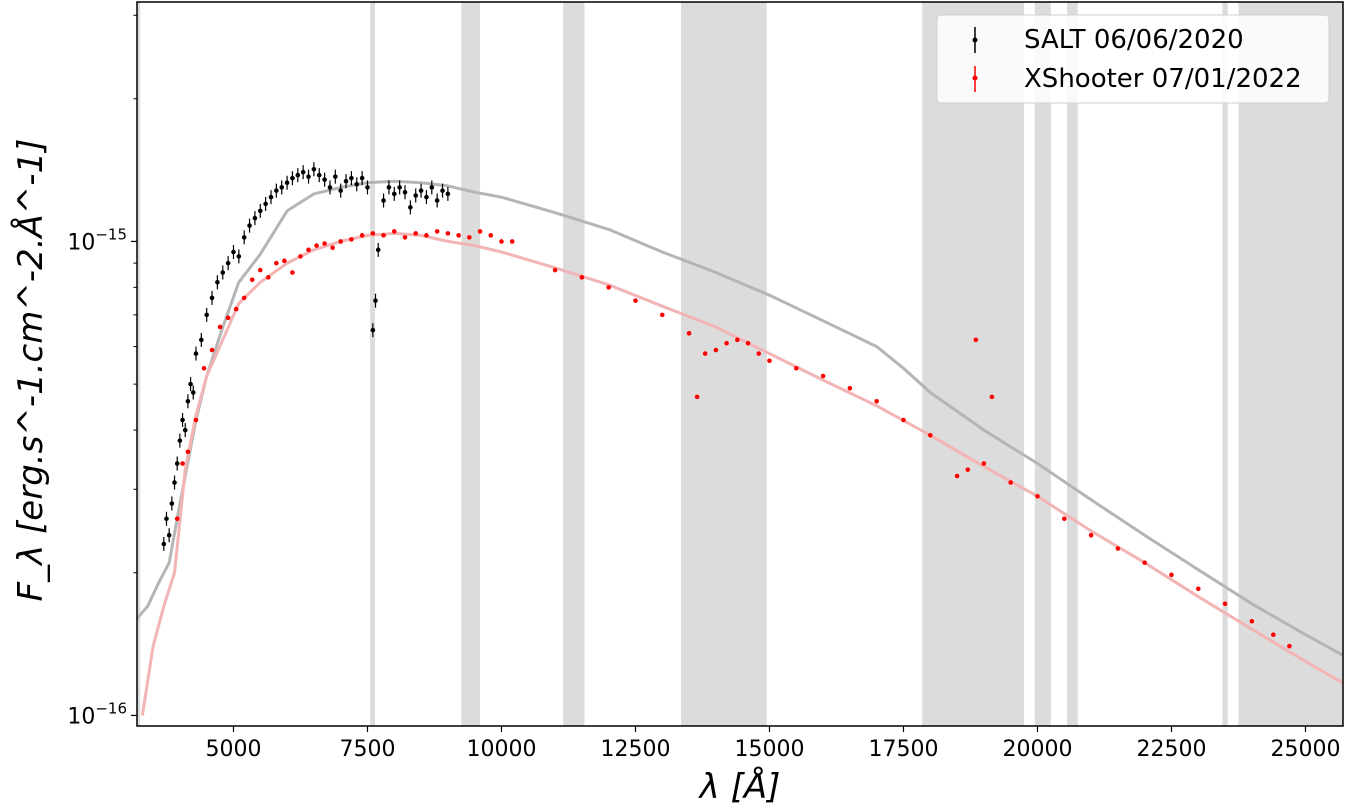 Image resolution: width=1350 pixels, height=806 pixels. What do you see at coordinates (233, 749) in the screenshot?
I see `x-tick-label: 5000` at bounding box center [233, 749].